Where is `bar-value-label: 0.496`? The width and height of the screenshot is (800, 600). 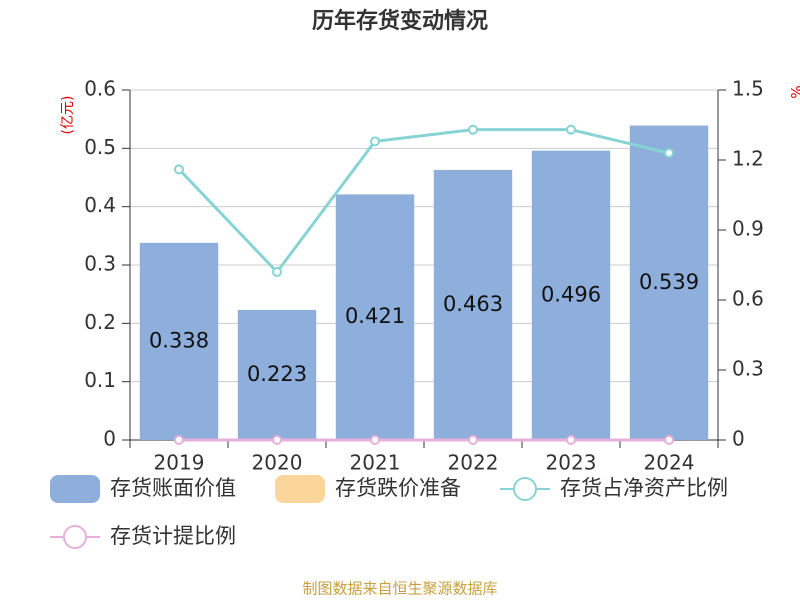
bar-value-label: 0.496 is located at coordinates (571, 294).